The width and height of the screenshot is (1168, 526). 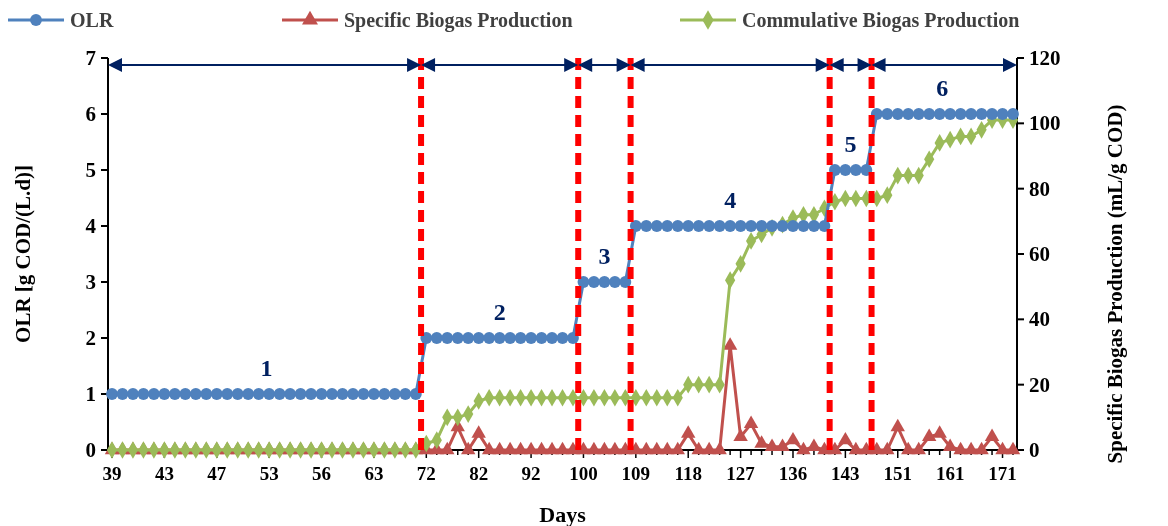 What do you see at coordinates (90, 450) in the screenshot?
I see `y-tick-label: 0` at bounding box center [90, 450].